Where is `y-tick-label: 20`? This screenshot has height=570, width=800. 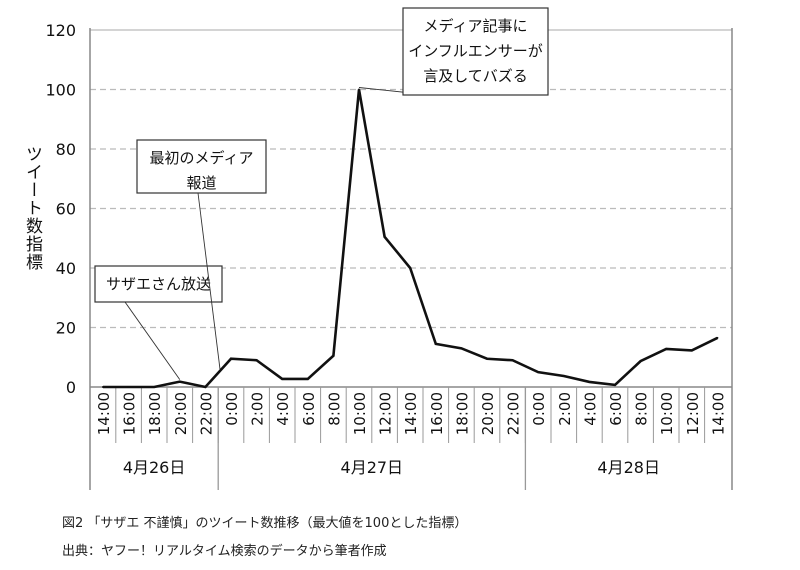 y-tick-label: 20 is located at coordinates (66, 328).